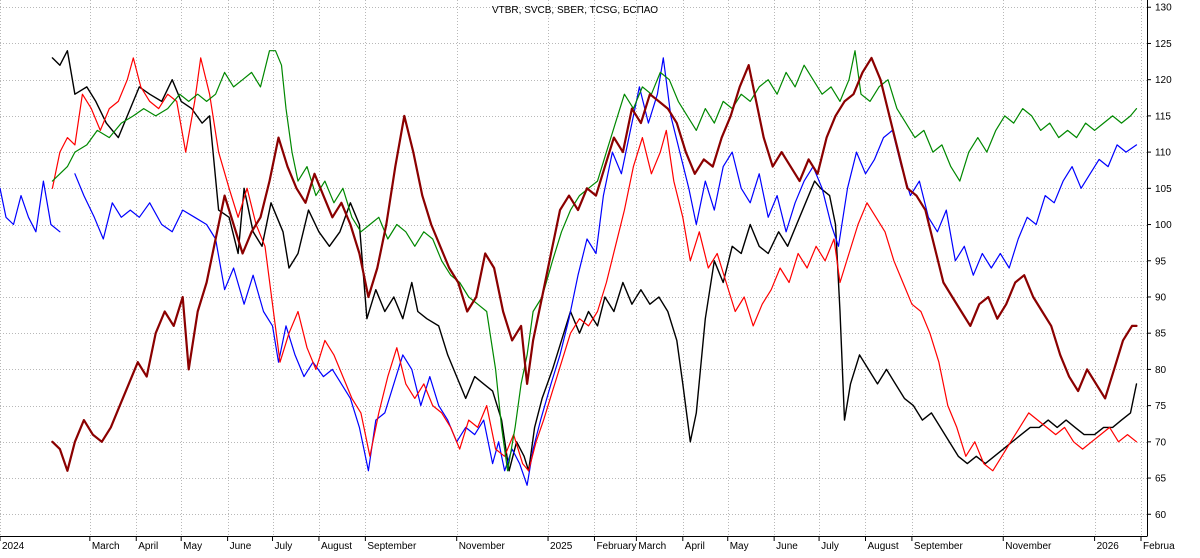  Describe the element at coordinates (1161, 442) in the screenshot. I see `y-tick-label: 70` at that location.